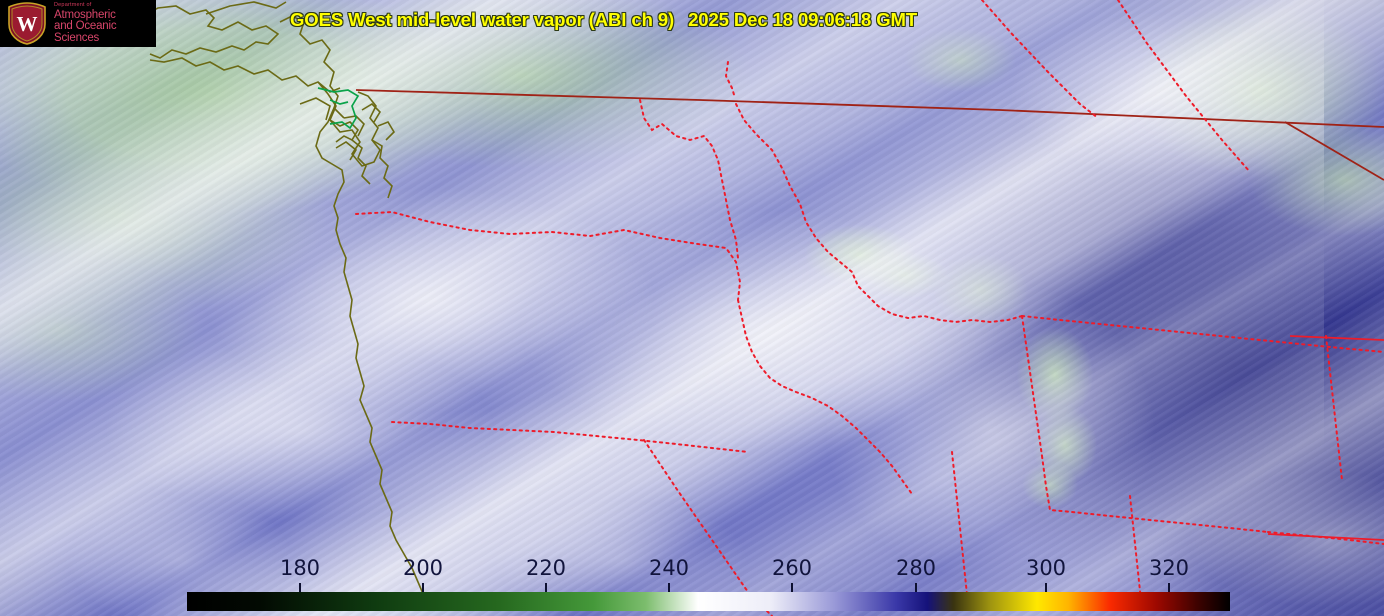  Describe the element at coordinates (803, 19) in the screenshot. I see `timestamp: 2025 Dec 18 09:06:18 GMT` at that location.